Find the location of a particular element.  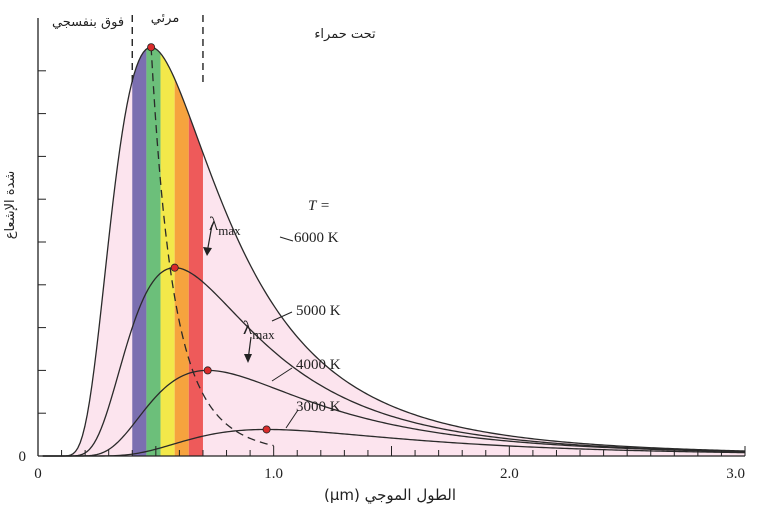

region-label-uv: فوق بنفسجي is located at coordinates (88, 22).